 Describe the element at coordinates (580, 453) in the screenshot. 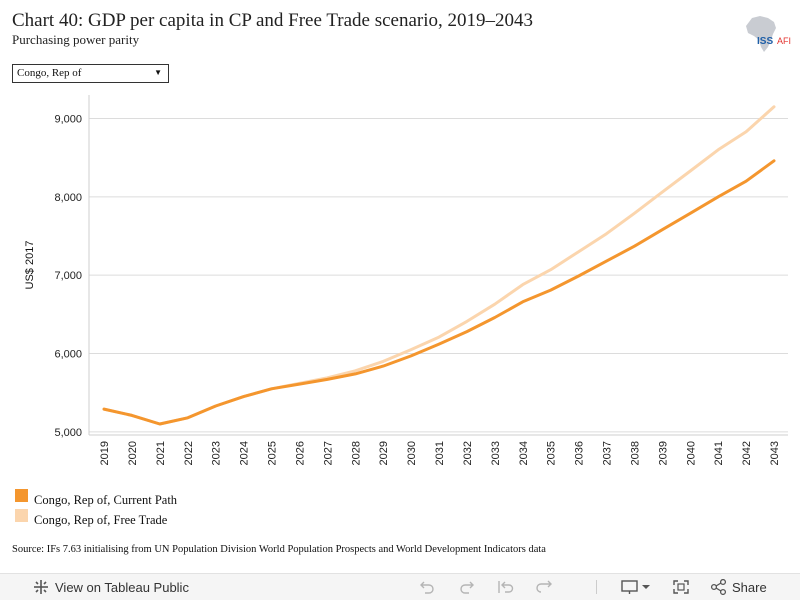

I see `x-tick-label: 2036` at that location.